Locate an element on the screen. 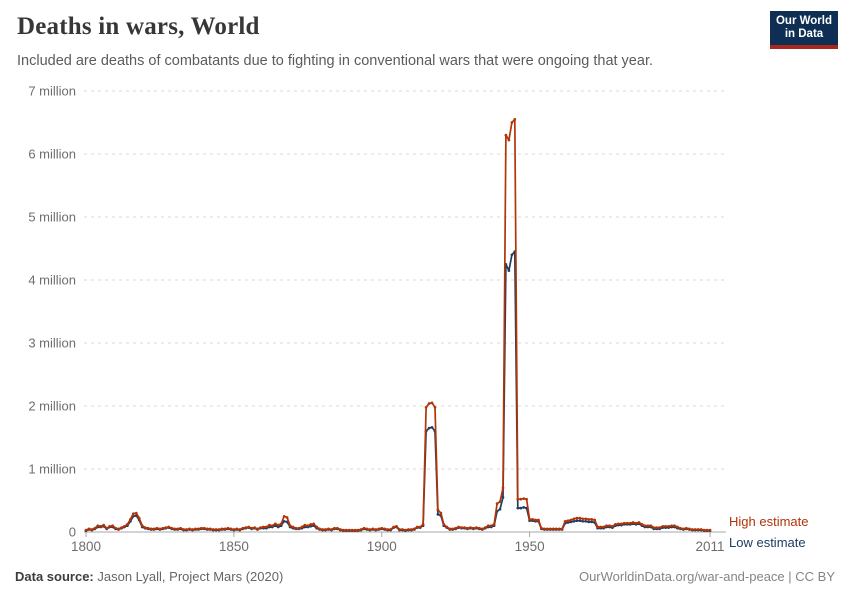 This screenshot has height=600, width=850. owid-logo: Our World in Data is located at coordinates (804, 30).